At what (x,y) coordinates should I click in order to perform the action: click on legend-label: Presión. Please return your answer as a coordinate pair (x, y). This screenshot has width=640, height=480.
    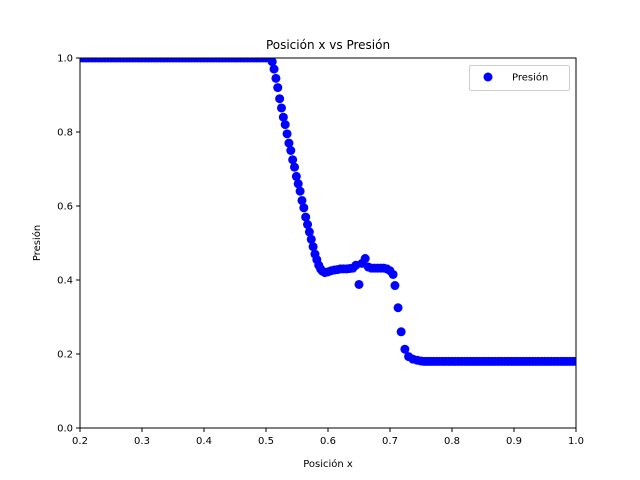
    Looking at the image, I should click on (530, 78).